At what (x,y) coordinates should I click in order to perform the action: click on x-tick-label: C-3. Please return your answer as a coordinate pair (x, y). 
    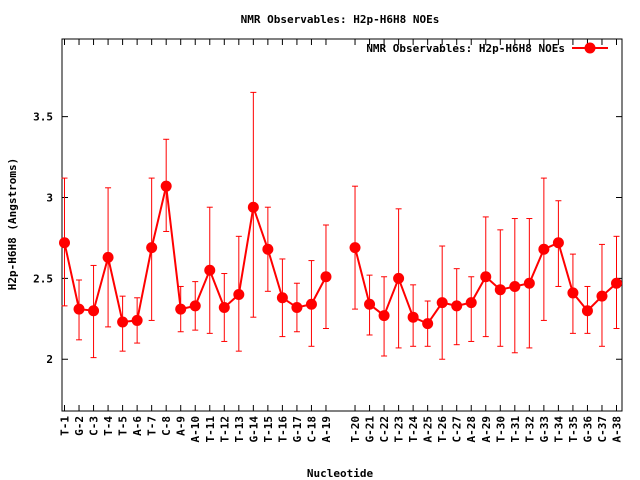
    Looking at the image, I should click on (94, 426).